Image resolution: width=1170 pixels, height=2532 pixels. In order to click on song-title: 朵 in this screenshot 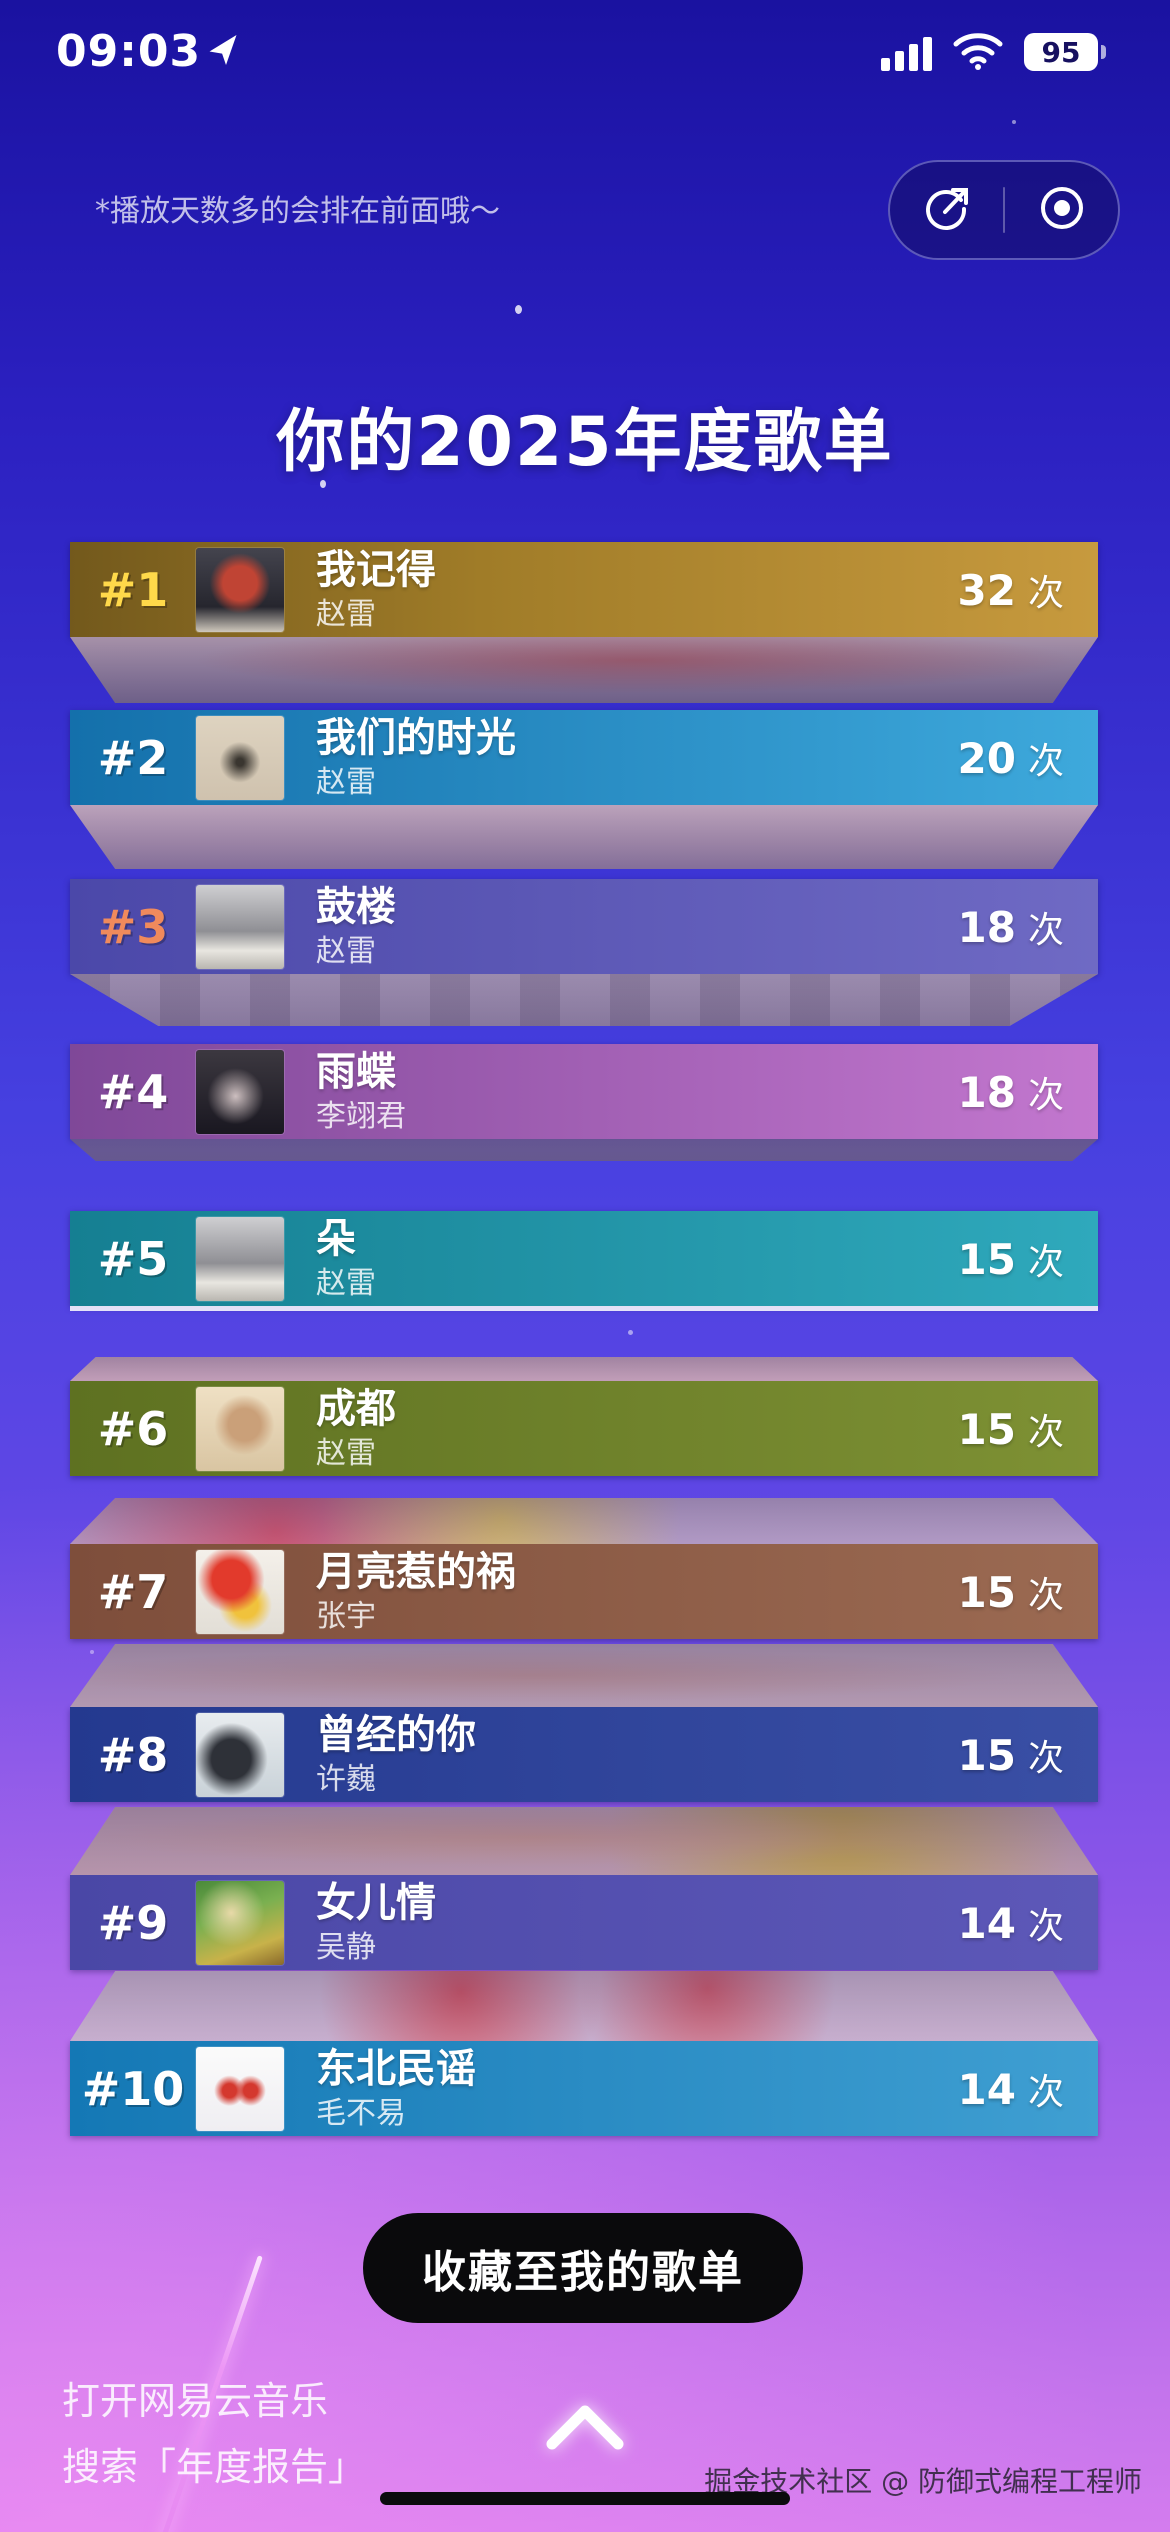, I will do `click(336, 1238)`.